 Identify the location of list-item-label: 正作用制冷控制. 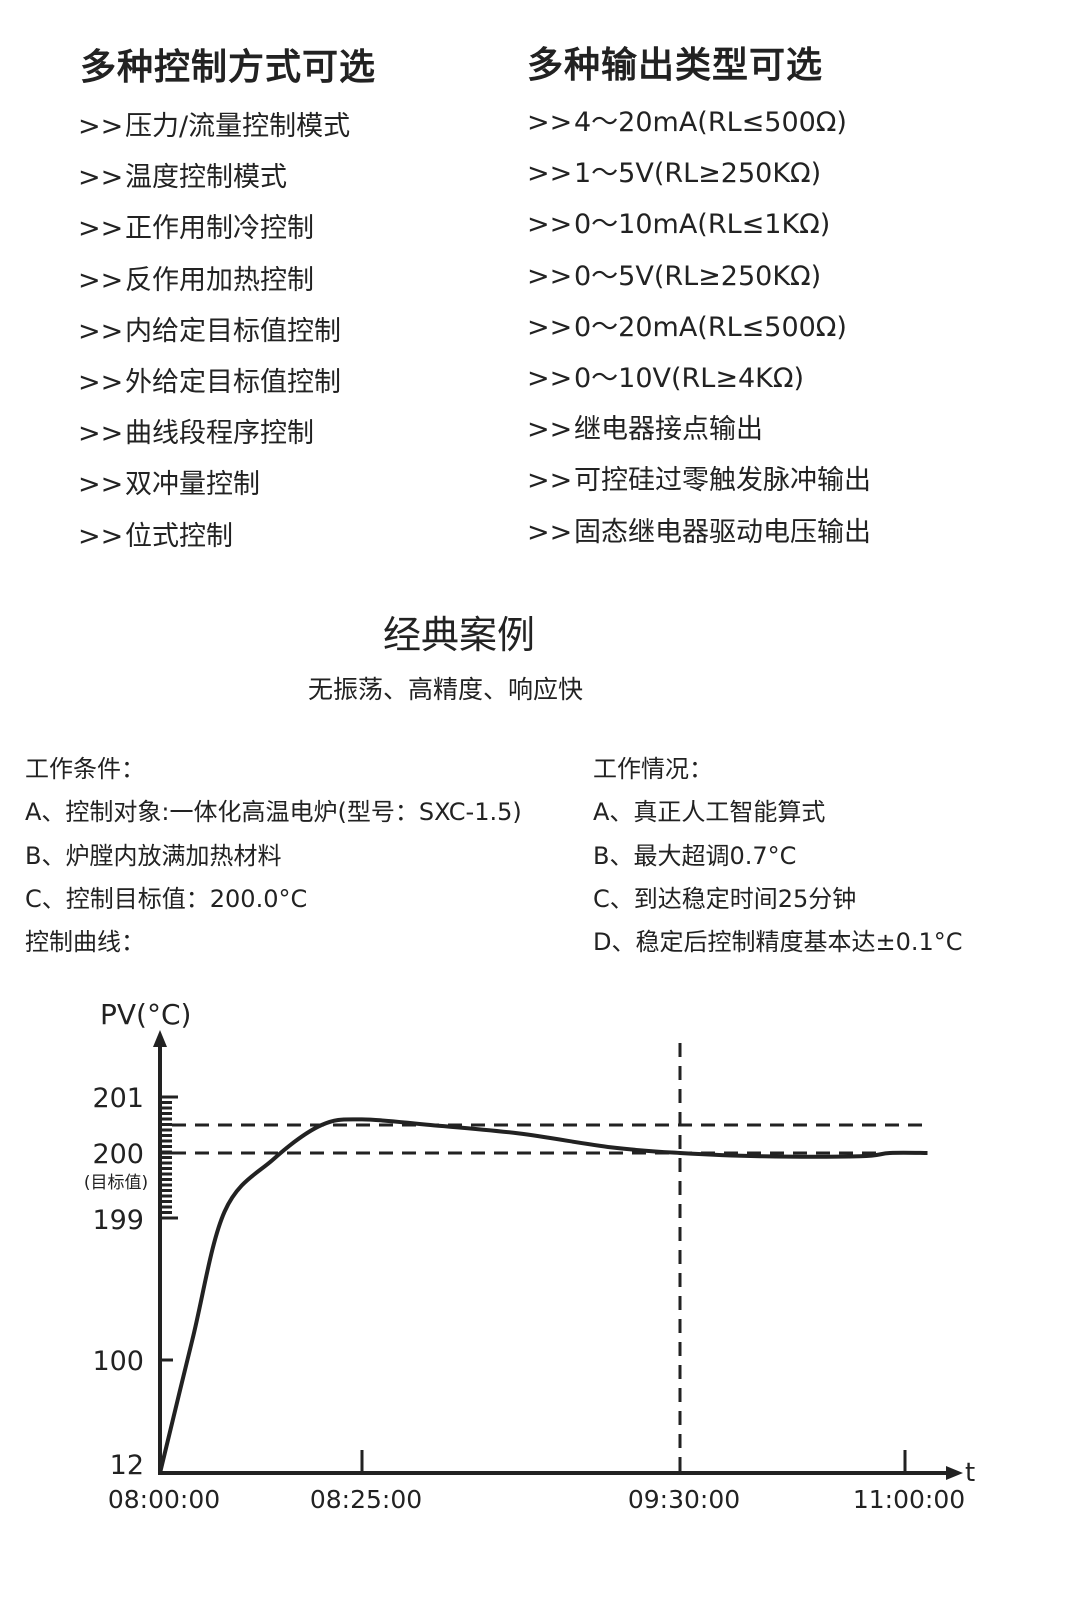
(219, 229).